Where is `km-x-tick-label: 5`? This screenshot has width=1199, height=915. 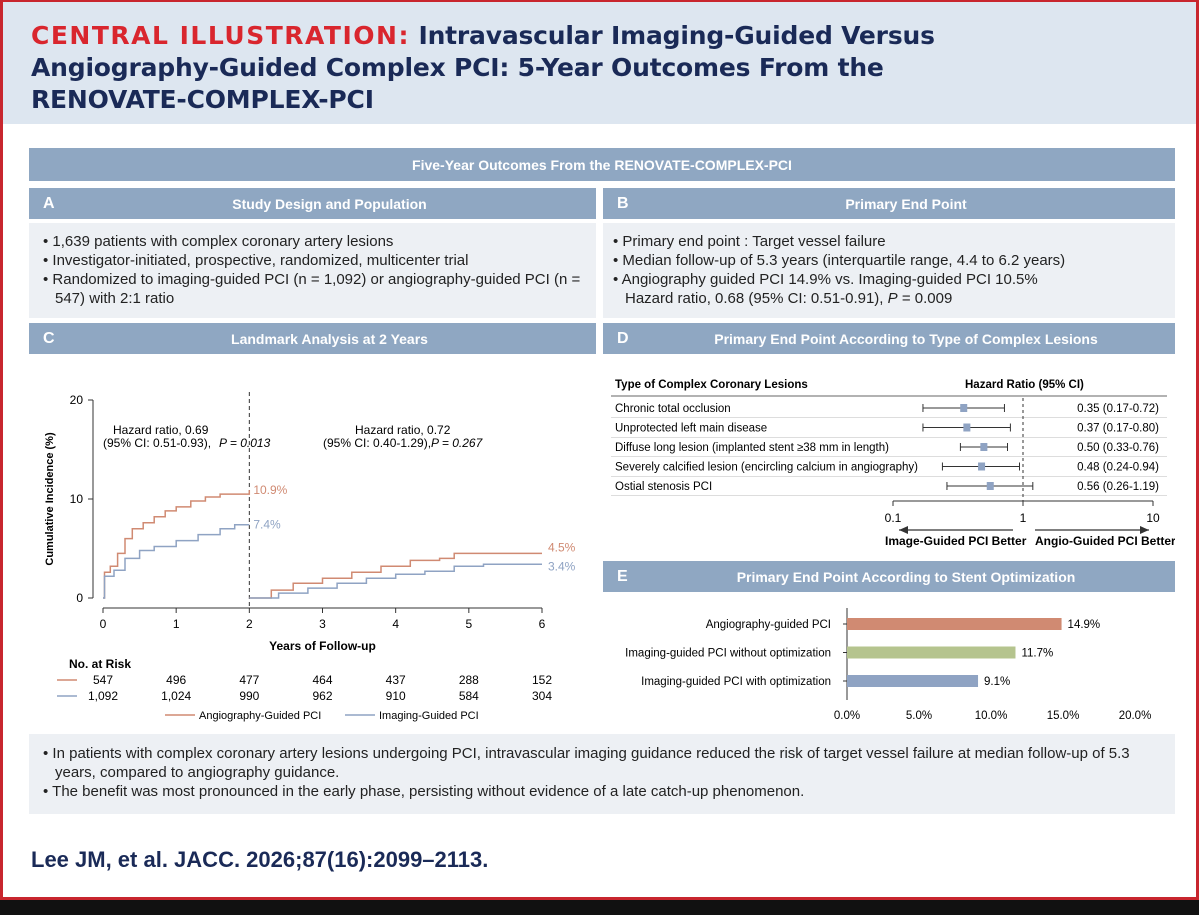 km-x-tick-label: 5 is located at coordinates (468, 624).